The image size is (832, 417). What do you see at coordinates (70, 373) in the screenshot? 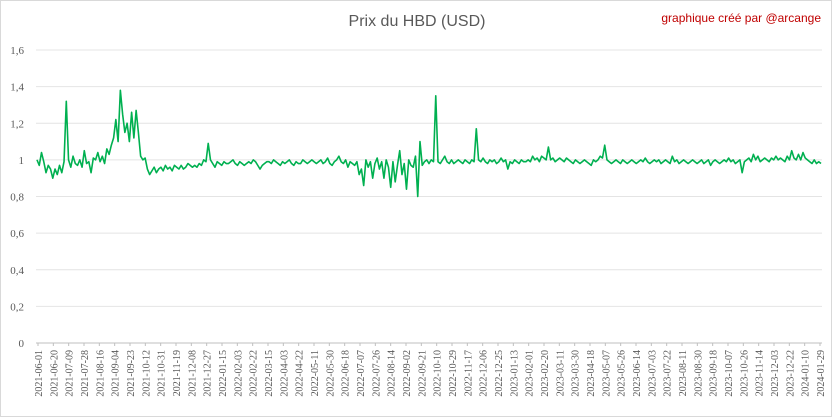
I see `x-tick-label: 2021-07-09` at bounding box center [70, 373].